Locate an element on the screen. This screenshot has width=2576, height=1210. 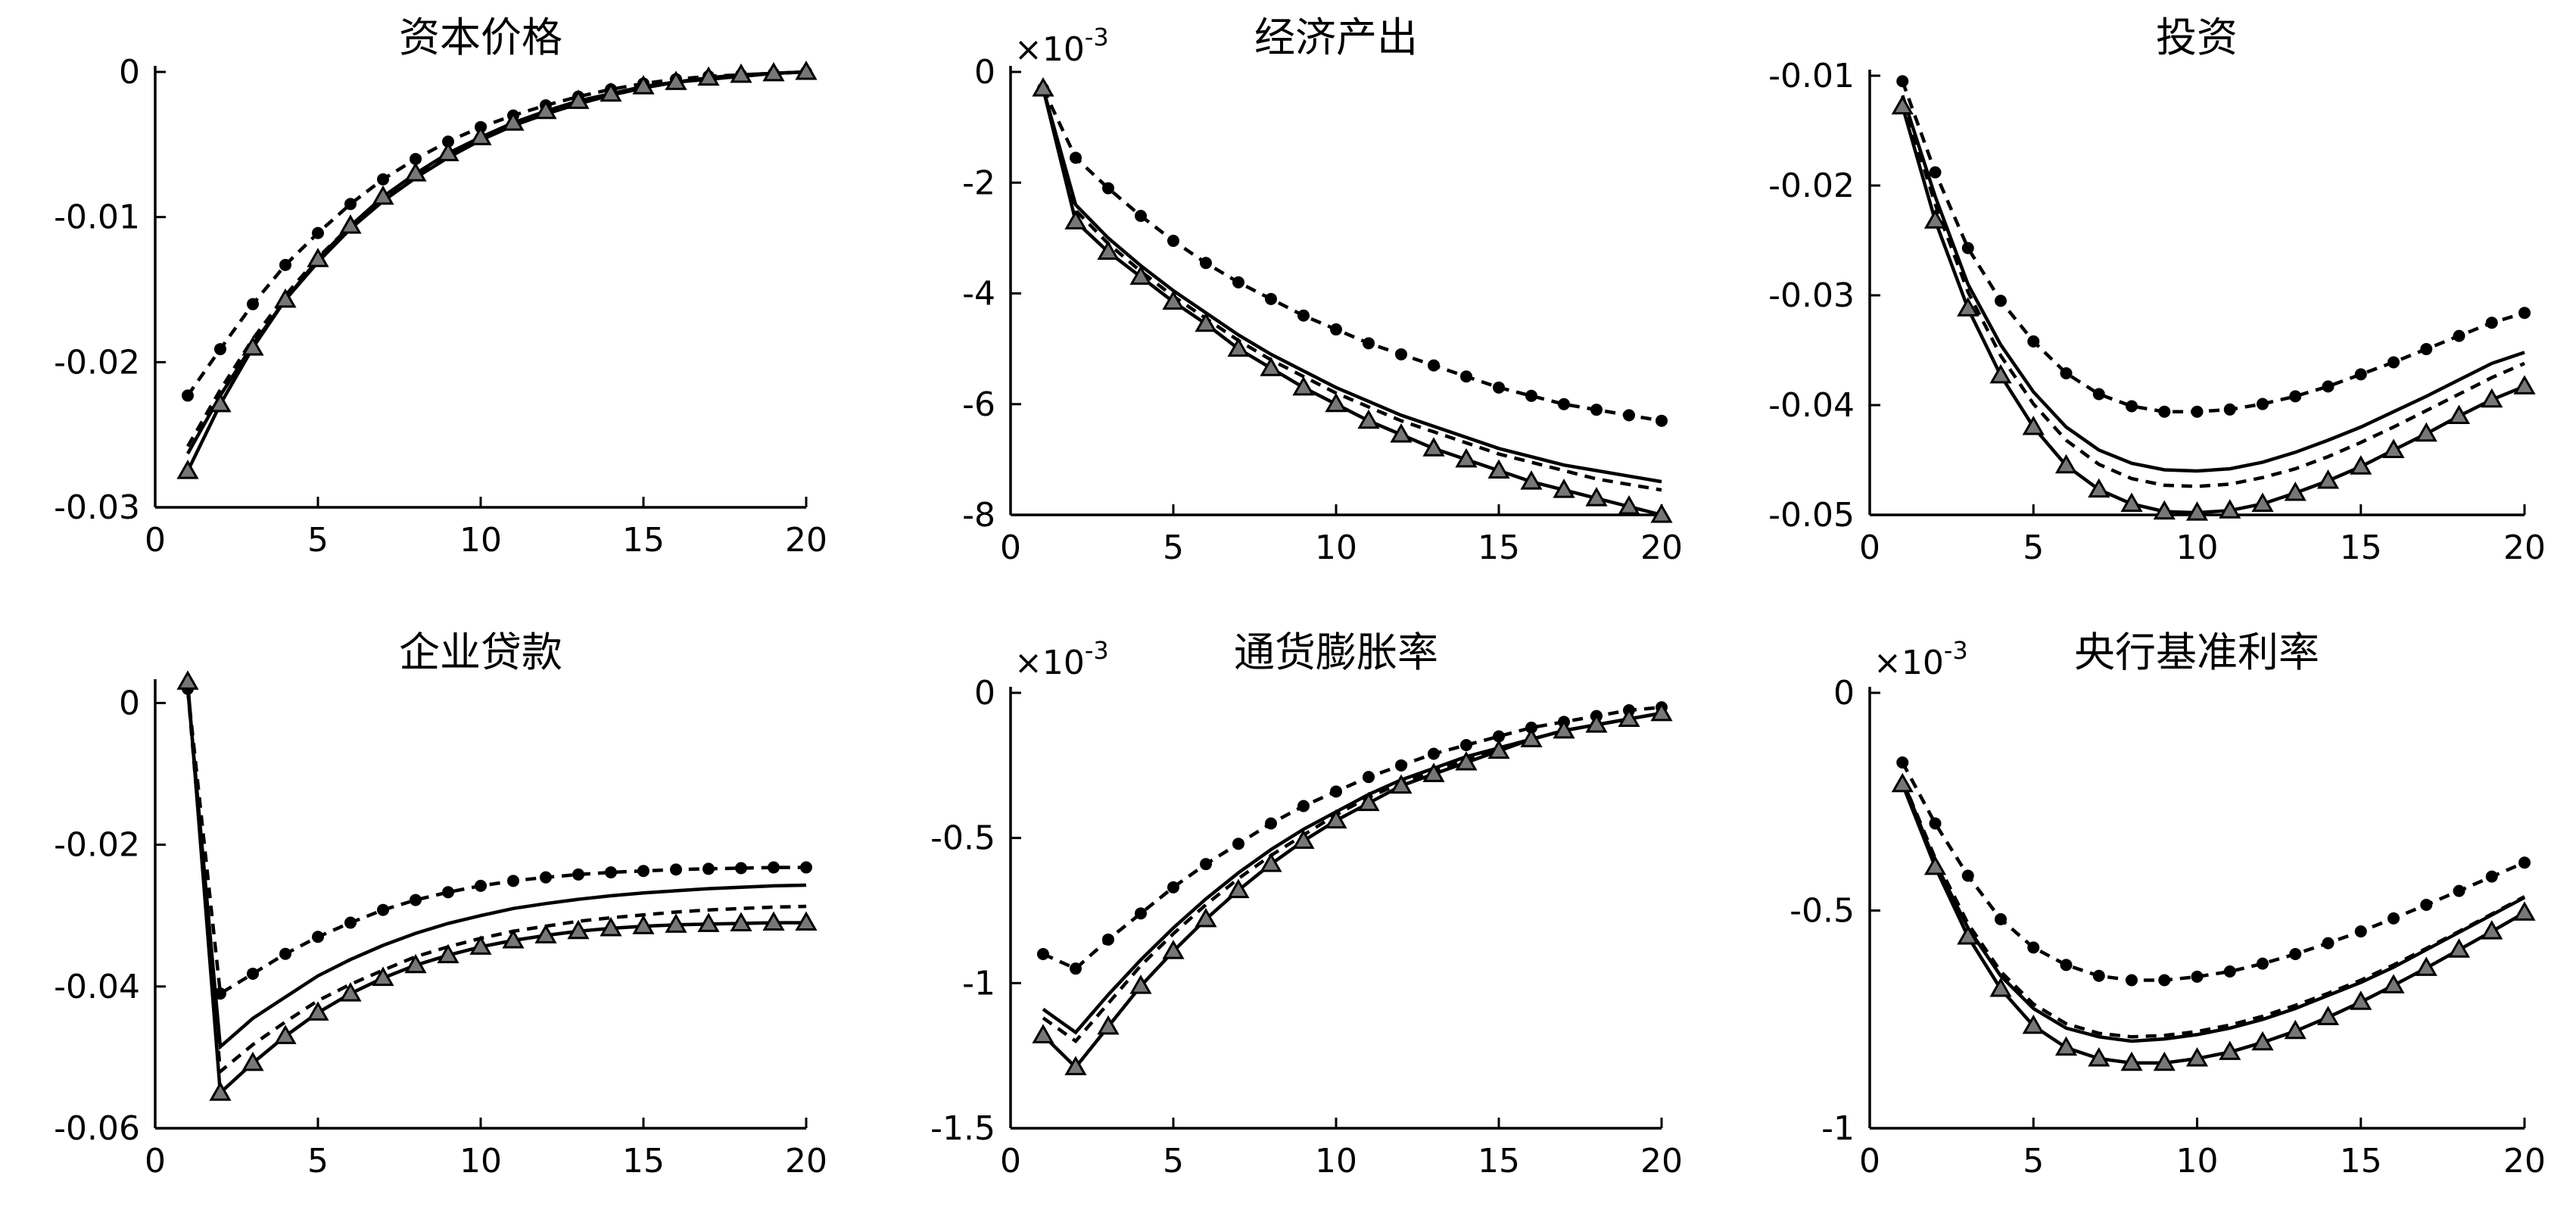
panel-title: 资本价格 is located at coordinates (480, 37).